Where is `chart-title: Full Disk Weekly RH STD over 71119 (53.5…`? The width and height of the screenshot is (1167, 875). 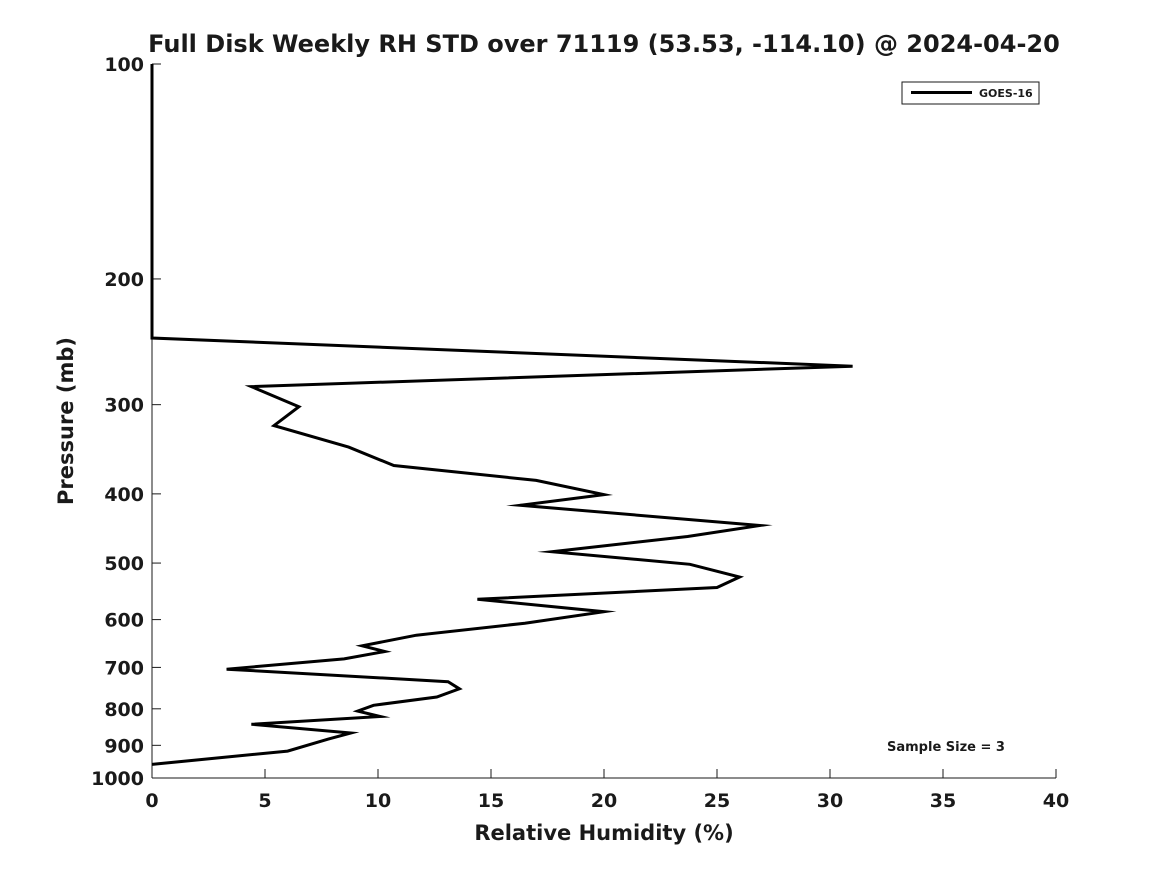
chart-title: Full Disk Weekly RH STD over 71119 (53.5… is located at coordinates (604, 44).